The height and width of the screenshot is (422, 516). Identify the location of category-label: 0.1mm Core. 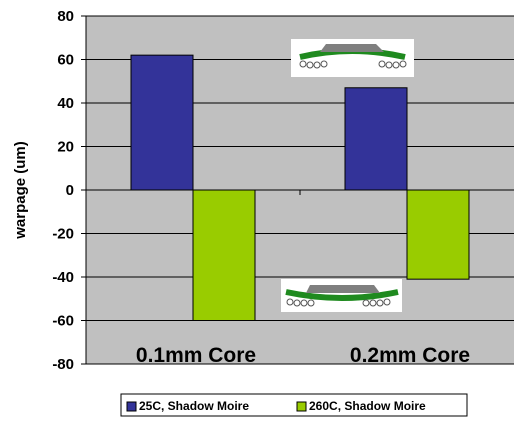
(196, 355).